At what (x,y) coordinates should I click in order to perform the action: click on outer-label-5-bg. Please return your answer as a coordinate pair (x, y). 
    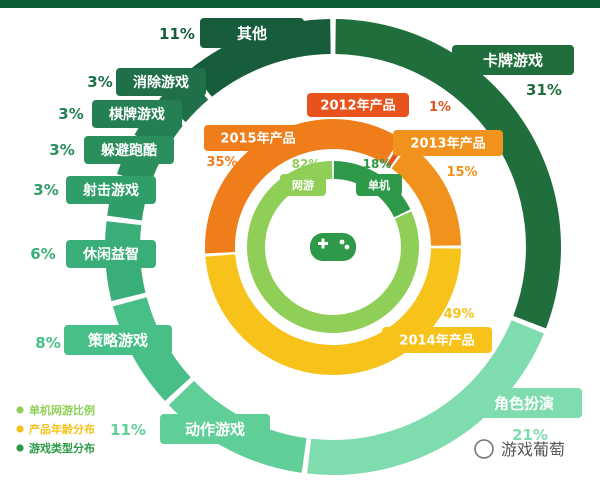
    Looking at the image, I should click on (111, 190).